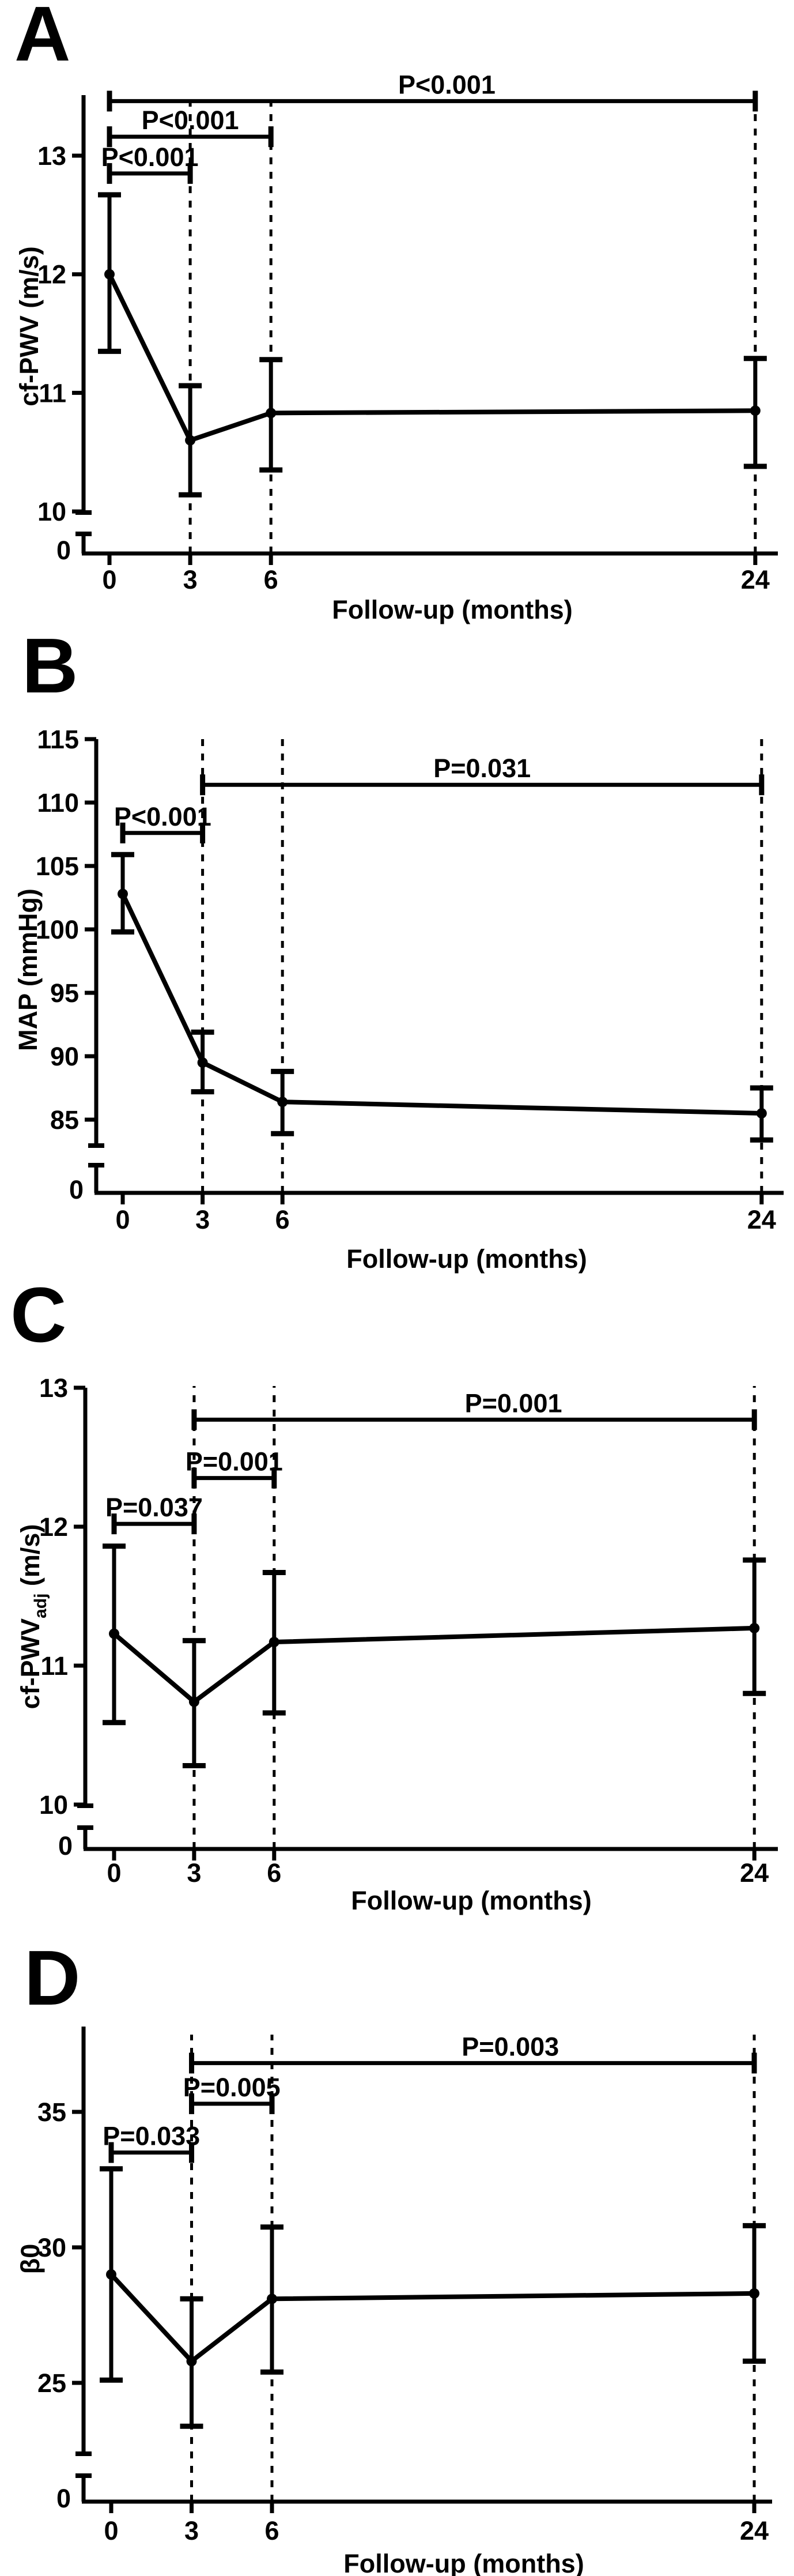 The image size is (794, 2576). I want to click on p-value-label: P=0.001, so click(234, 1462).